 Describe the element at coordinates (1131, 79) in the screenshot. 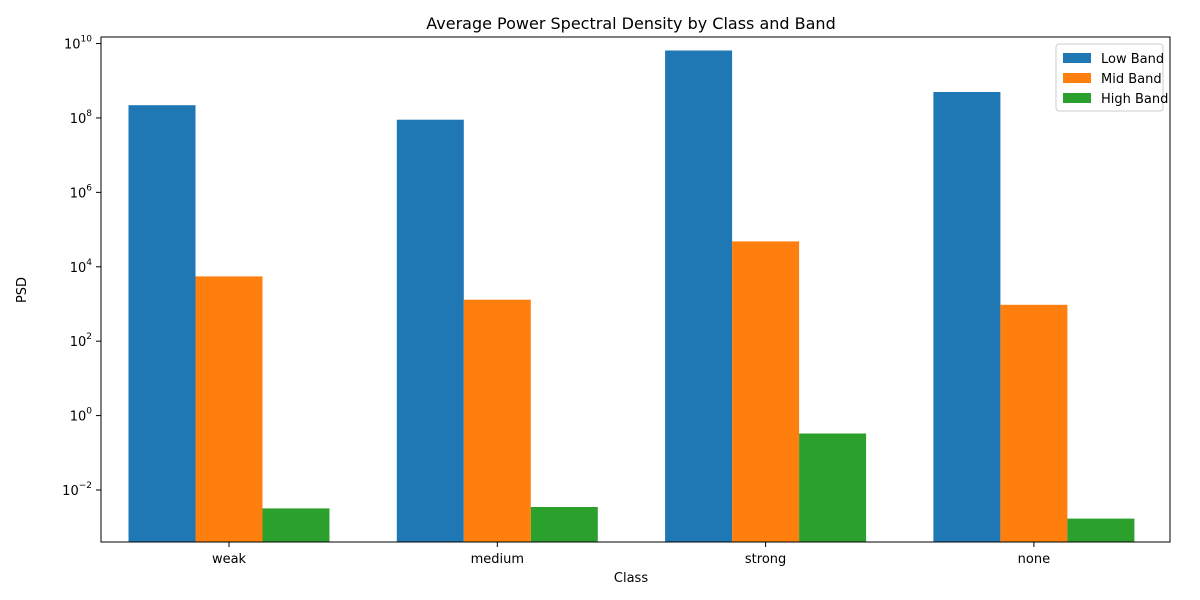

I see `legend-entry: Mid Band` at that location.